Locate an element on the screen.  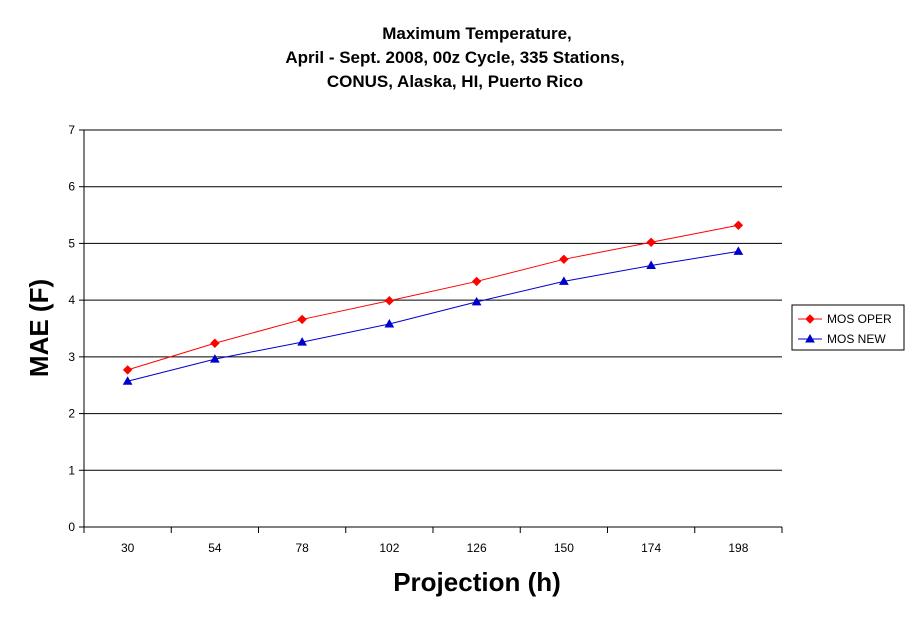
x-tick-label: 150 is located at coordinates (564, 548).